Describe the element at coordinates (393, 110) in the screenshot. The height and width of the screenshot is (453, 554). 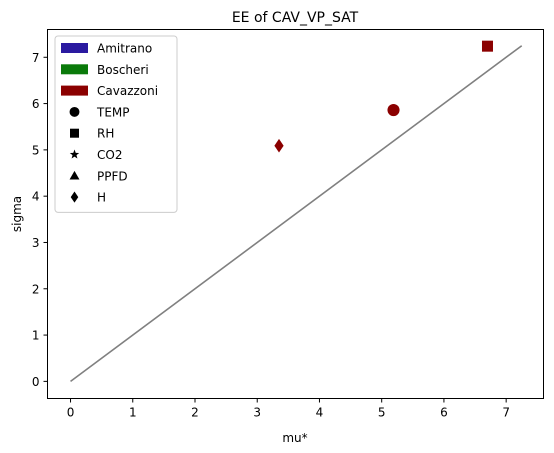
I see `data-point-temp` at that location.